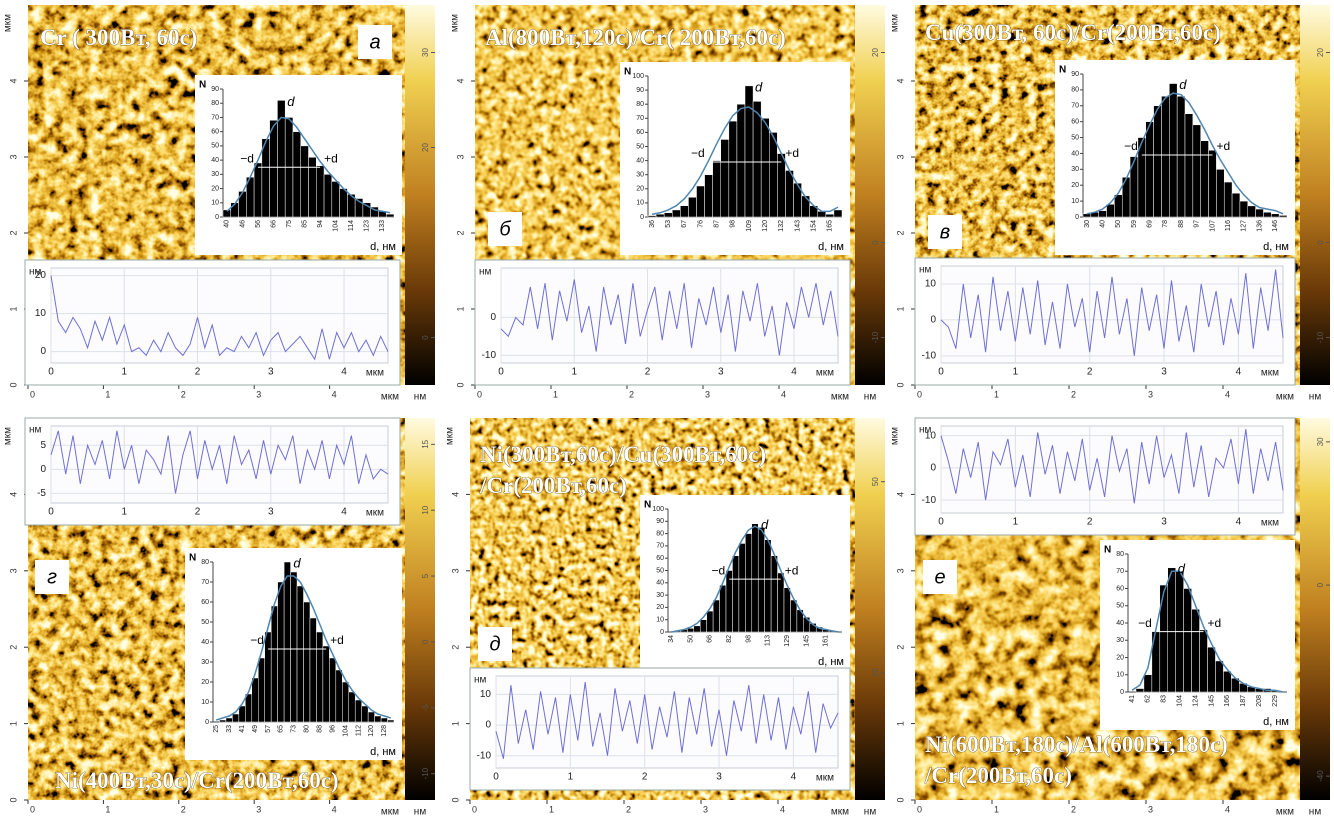 The height and width of the screenshot is (822, 1334). I want to click on y-tick-label: -10, so click(489, 355).